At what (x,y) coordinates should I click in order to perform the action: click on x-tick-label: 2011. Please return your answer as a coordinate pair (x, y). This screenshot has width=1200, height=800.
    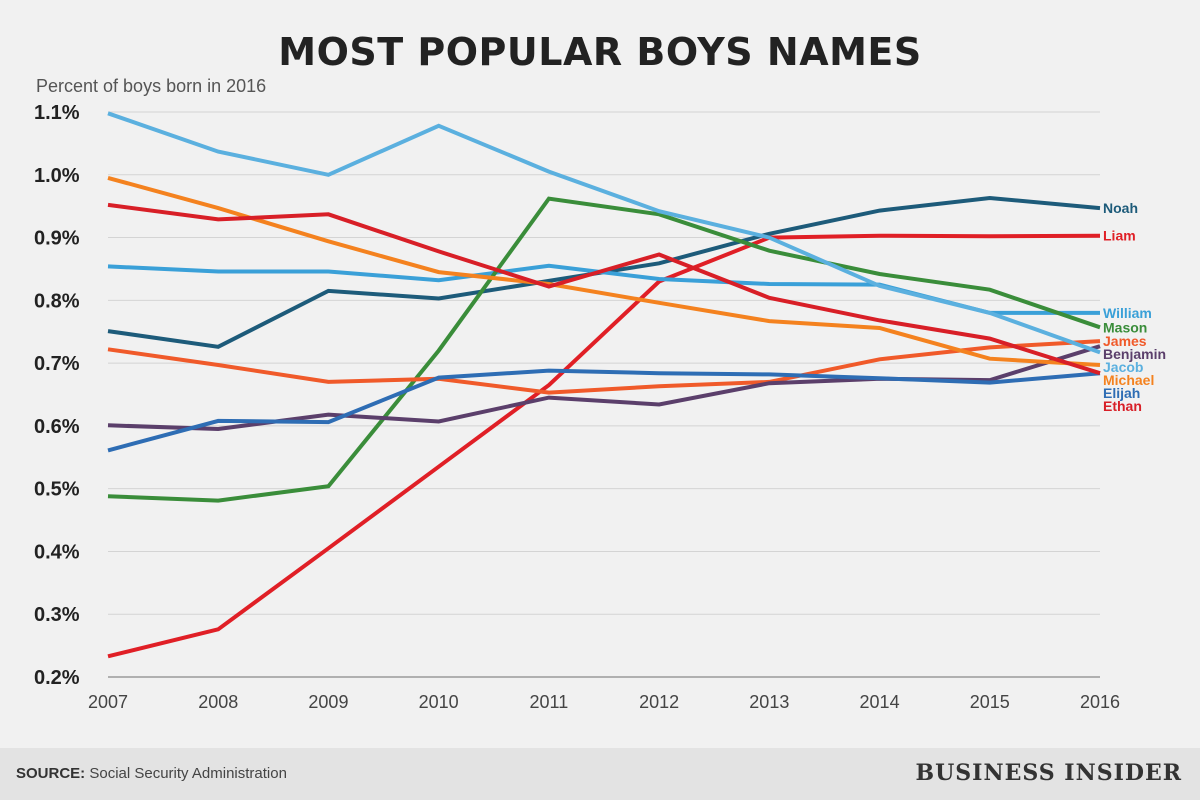
    Looking at the image, I should click on (549, 702).